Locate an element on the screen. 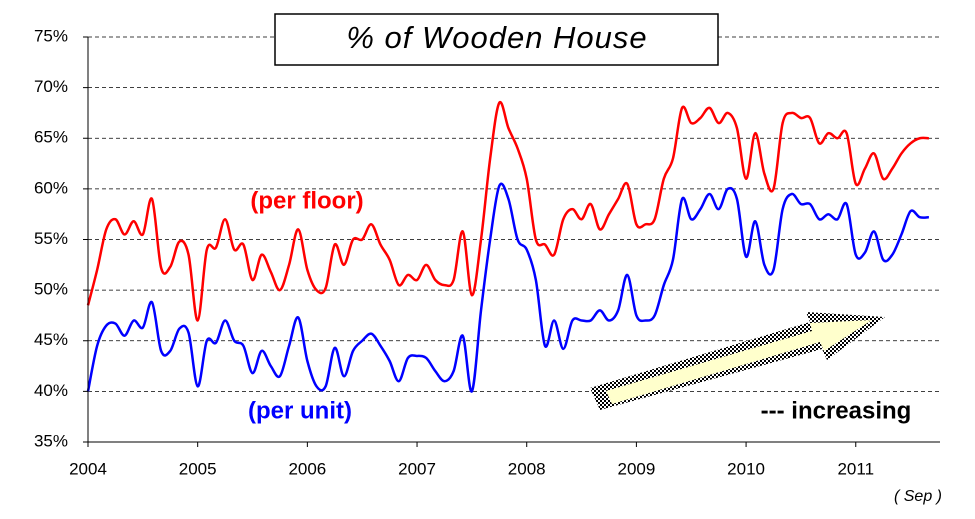 The height and width of the screenshot is (519, 975). y-tick-label: 45% is located at coordinates (51, 339).